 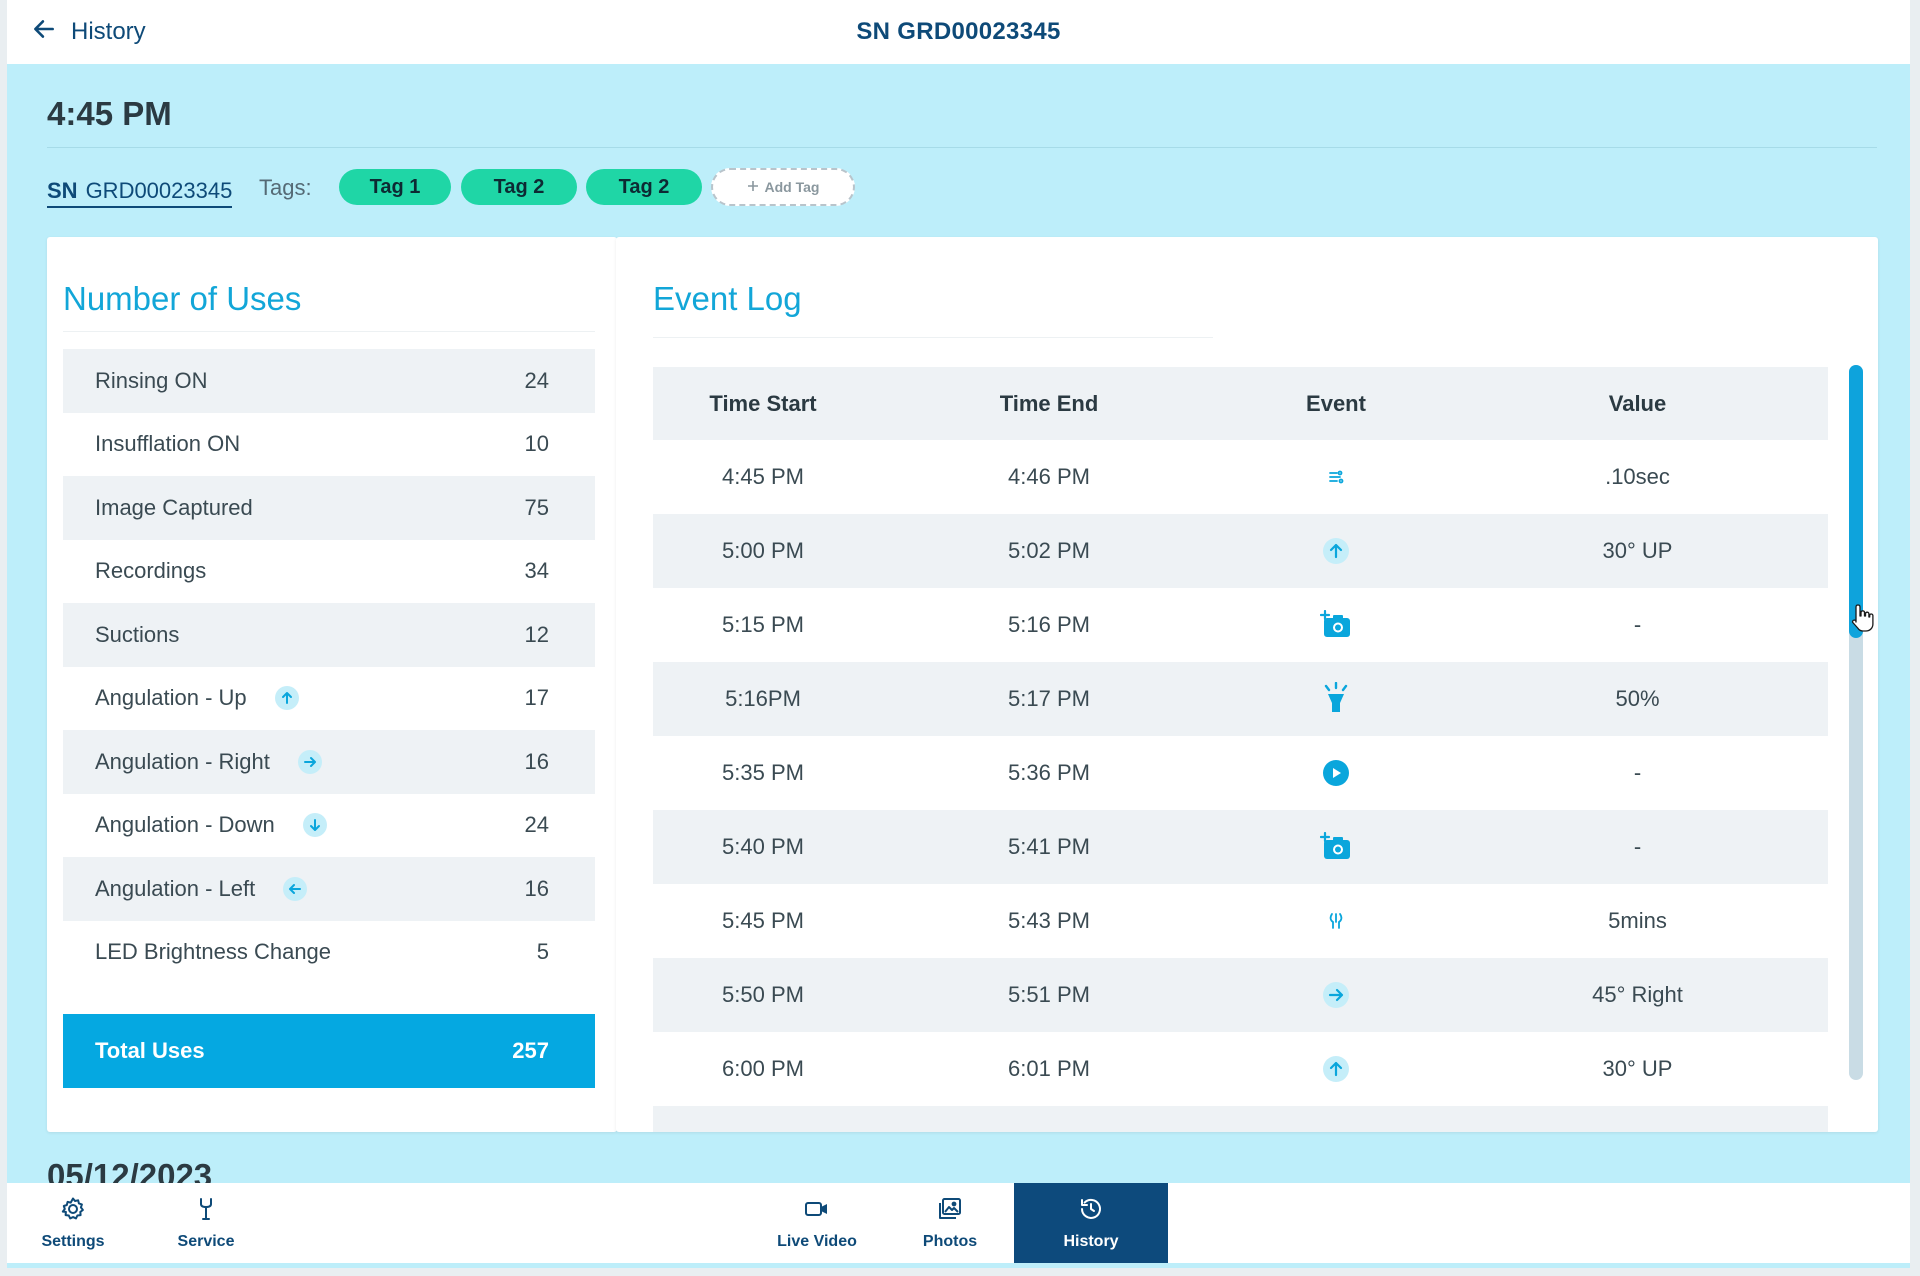 What do you see at coordinates (150, 1050) in the screenshot?
I see `total-label: Total Uses` at bounding box center [150, 1050].